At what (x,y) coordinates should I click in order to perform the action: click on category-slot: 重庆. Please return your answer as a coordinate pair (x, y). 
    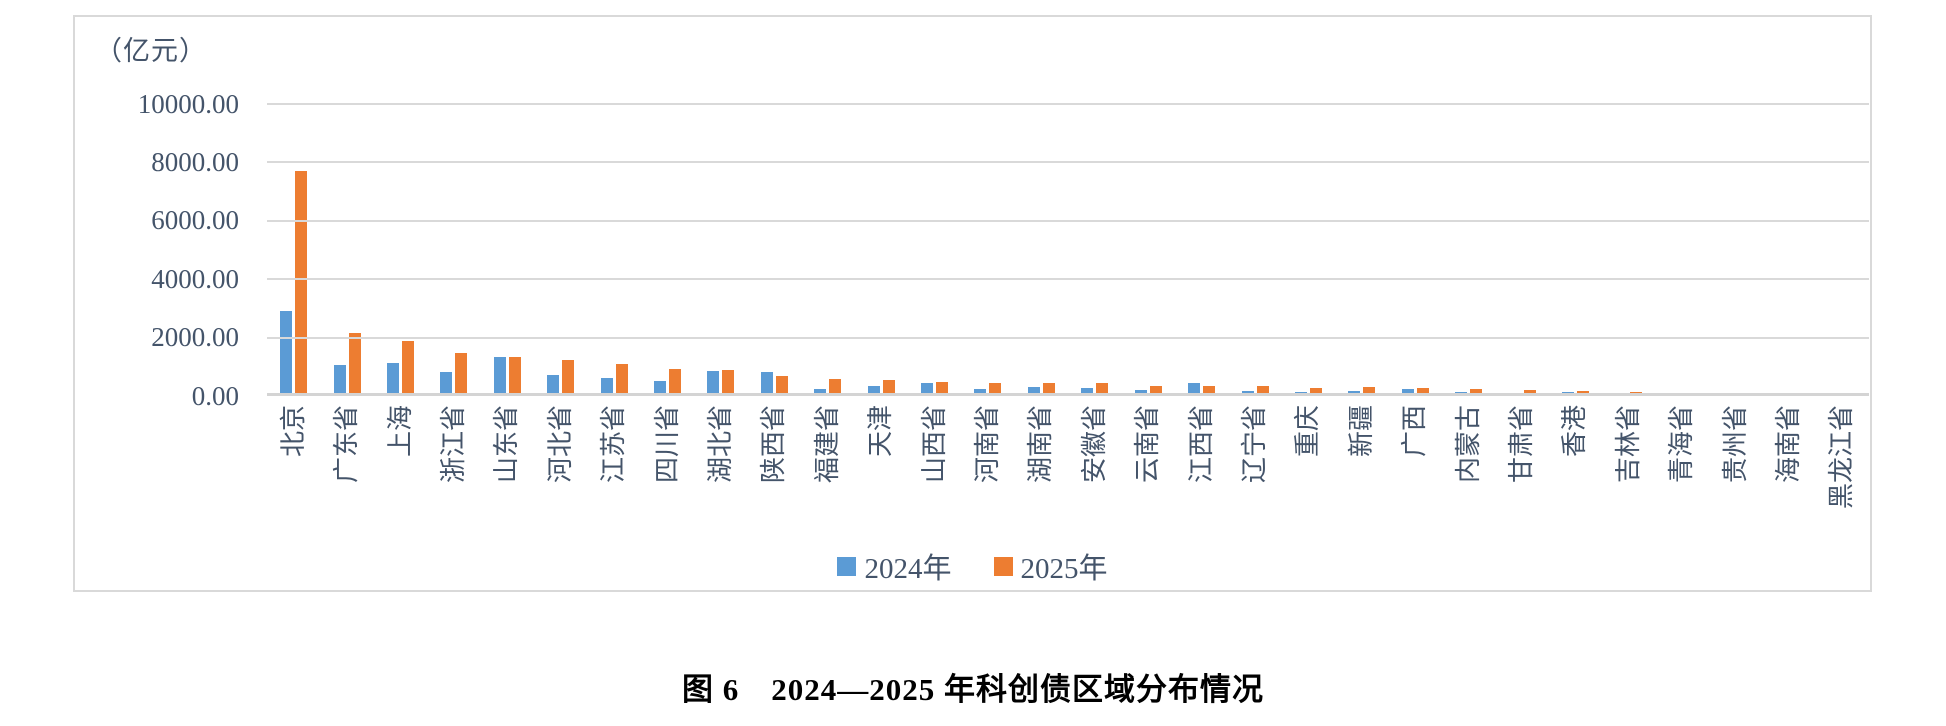
    Looking at the image, I should click on (1308, 280).